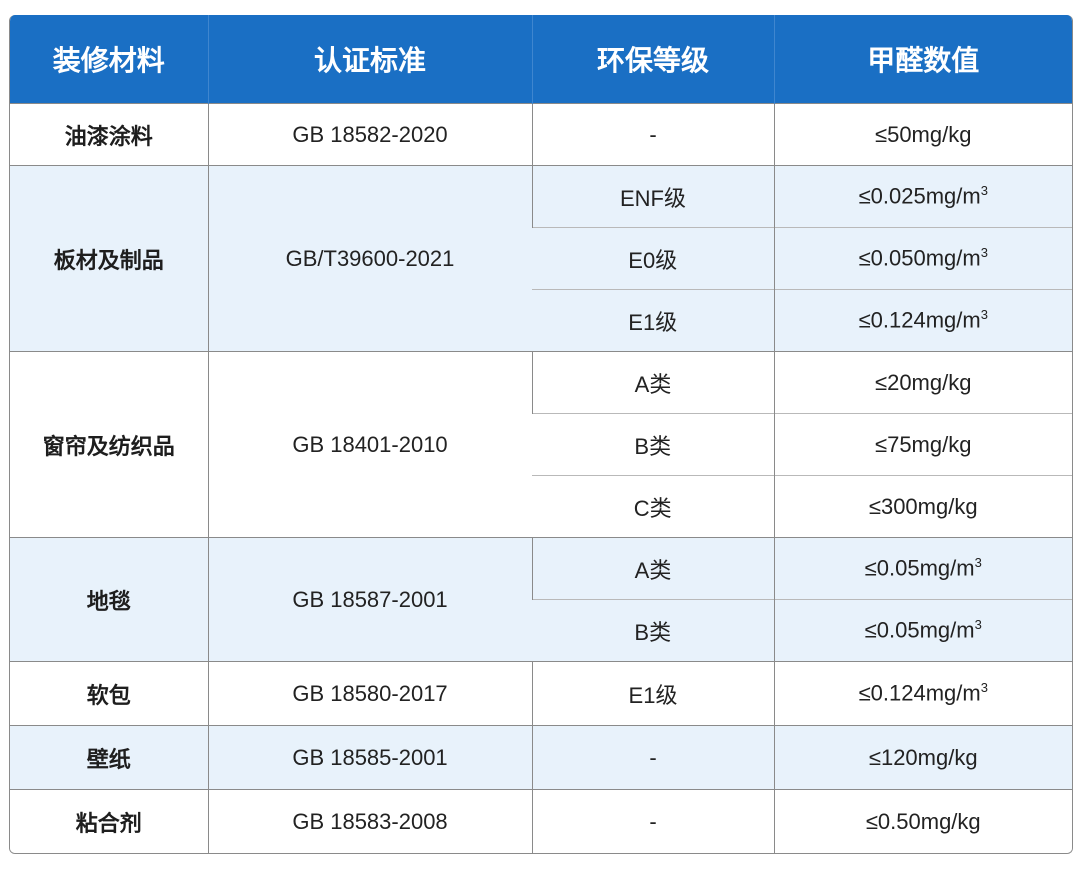  Describe the element at coordinates (653, 258) in the screenshot. I see `grade-cell: E0级` at that location.